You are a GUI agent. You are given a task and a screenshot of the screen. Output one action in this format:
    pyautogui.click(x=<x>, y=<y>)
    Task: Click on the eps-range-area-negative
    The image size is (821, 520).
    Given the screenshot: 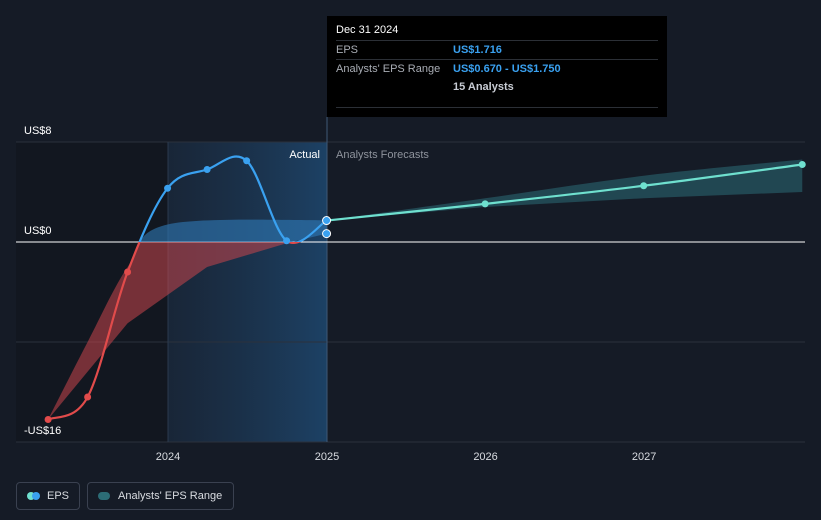 What is the action you would take?
    pyautogui.click(x=170, y=331)
    